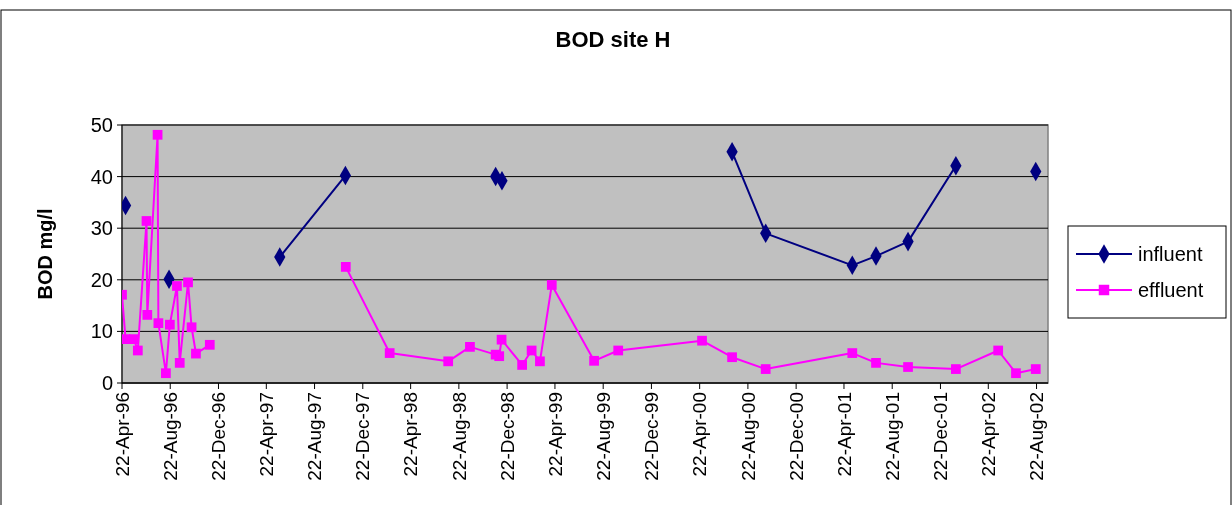  What do you see at coordinates (941, 436) in the screenshot?
I see `x-tick-label: 22-Dec-01` at bounding box center [941, 436].